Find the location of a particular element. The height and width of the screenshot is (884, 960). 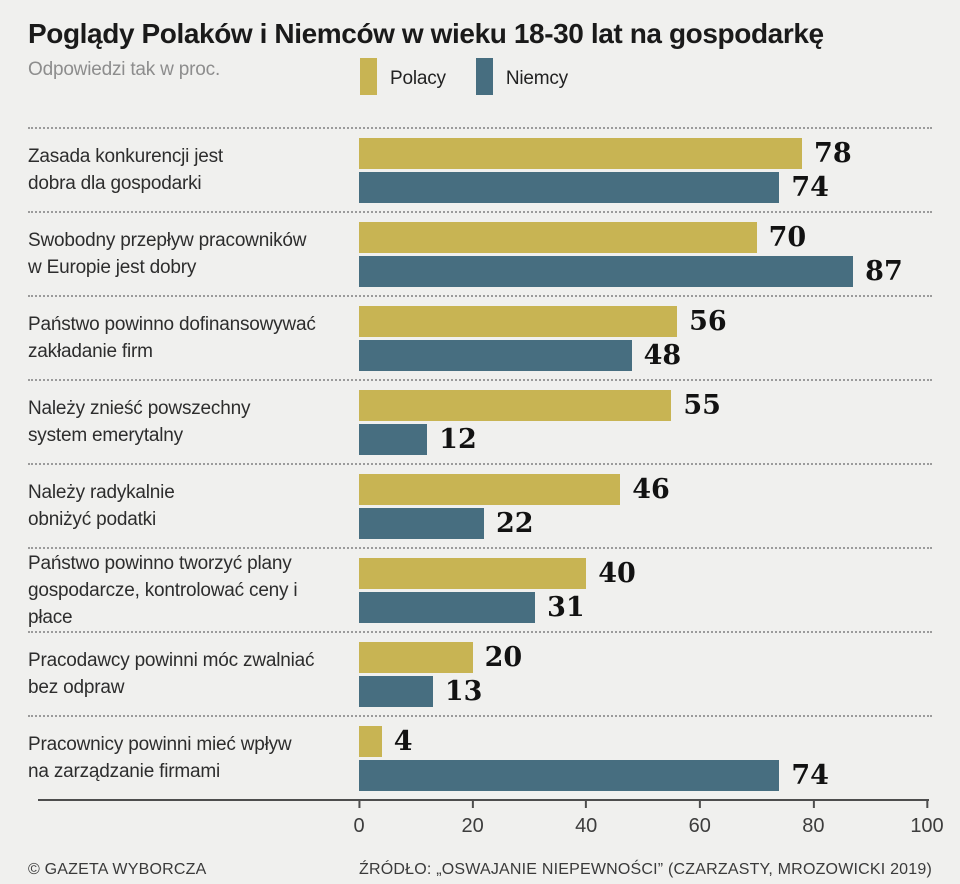

bar-line-niemcy: 12 is located at coordinates (643, 439).